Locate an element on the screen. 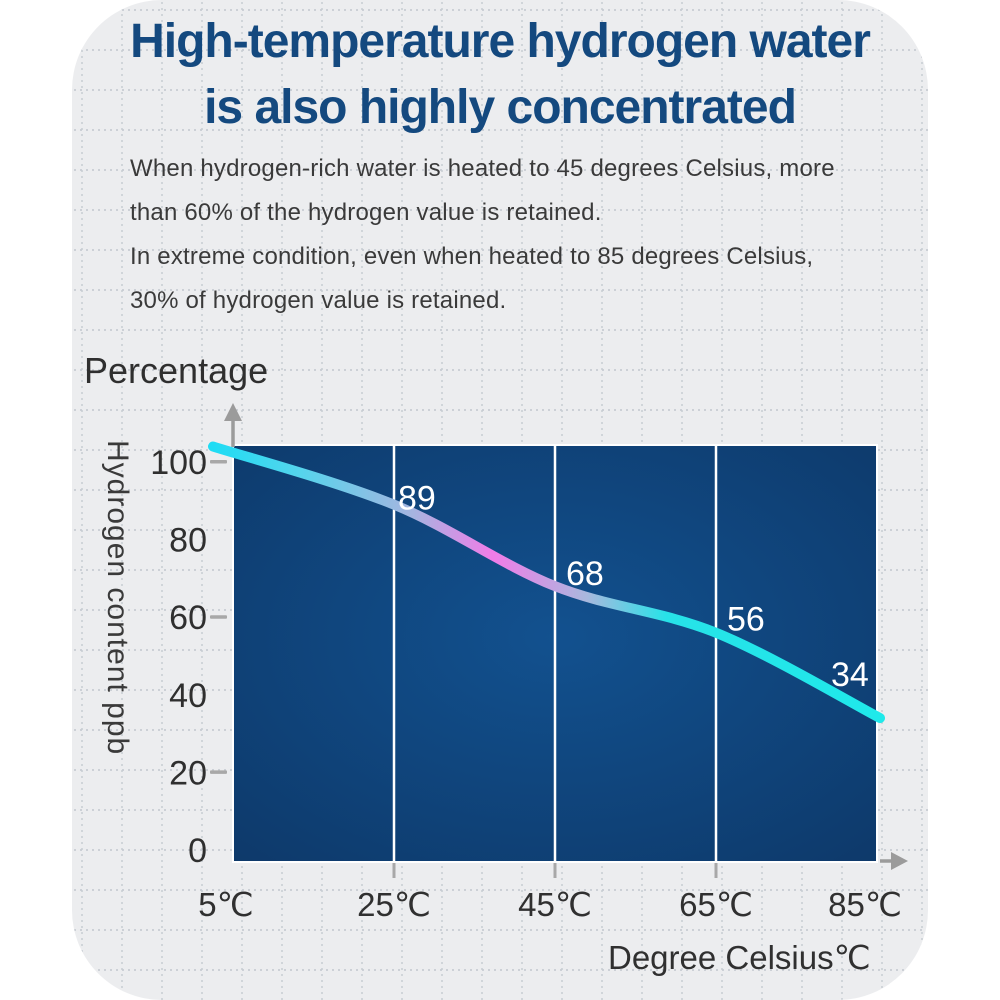  x-tick-label: 85℃ is located at coordinates (865, 904).